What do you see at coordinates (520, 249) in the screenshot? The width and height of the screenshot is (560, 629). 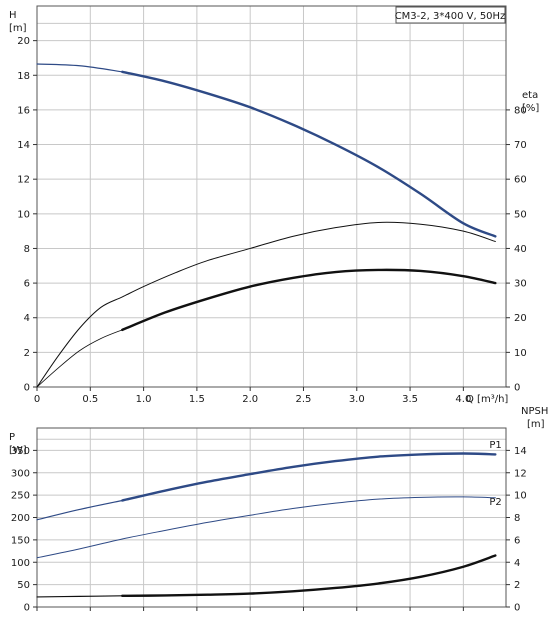 I see `y-right-tick-label: 40` at bounding box center [520, 249].